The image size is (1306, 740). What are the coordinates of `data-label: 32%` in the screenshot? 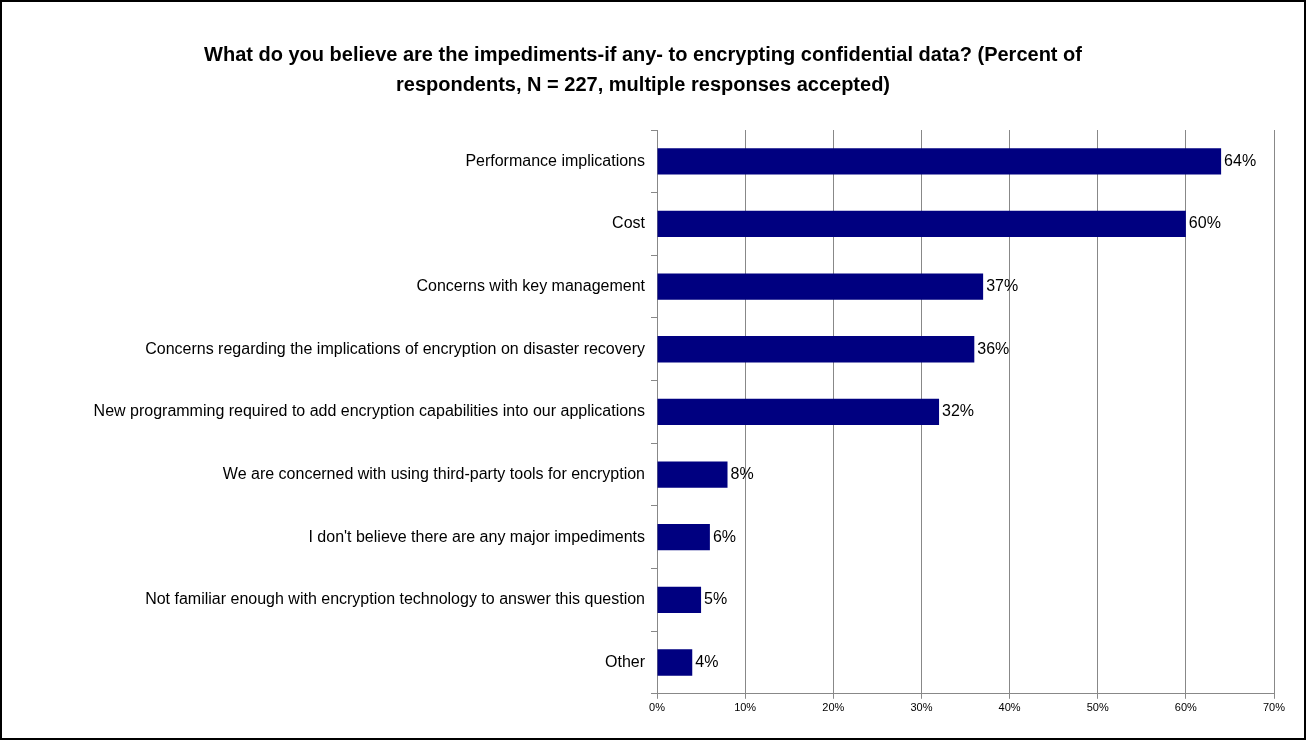 It's located at (958, 411).